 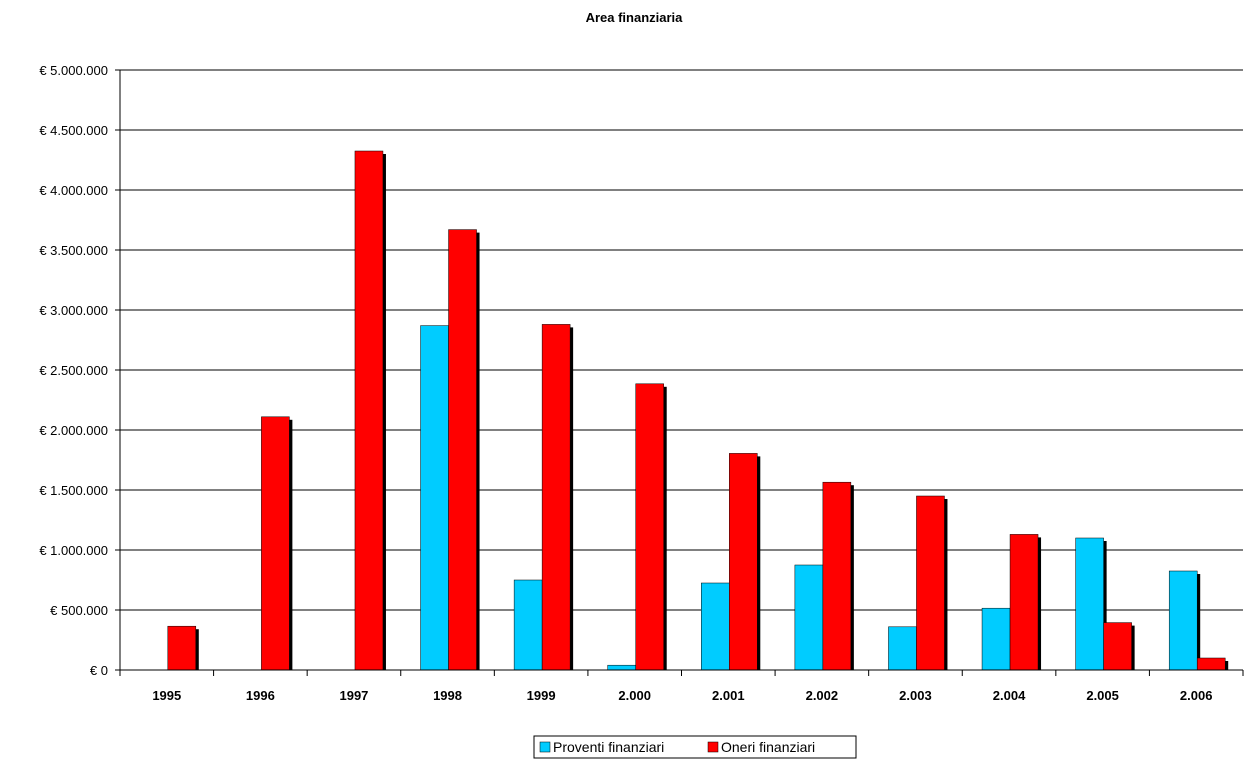 I want to click on y-tick-label: € 4.000.000, so click(x=73, y=190).